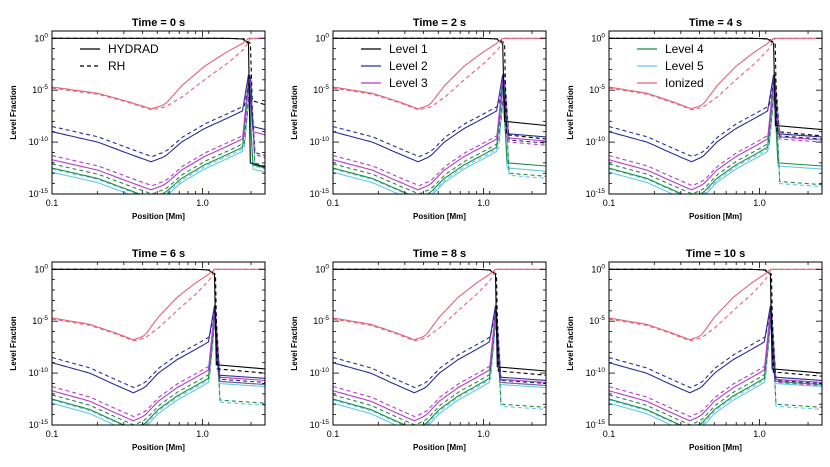  Describe the element at coordinates (684, 83) in the screenshot. I see `legend-label: Ionized` at that location.